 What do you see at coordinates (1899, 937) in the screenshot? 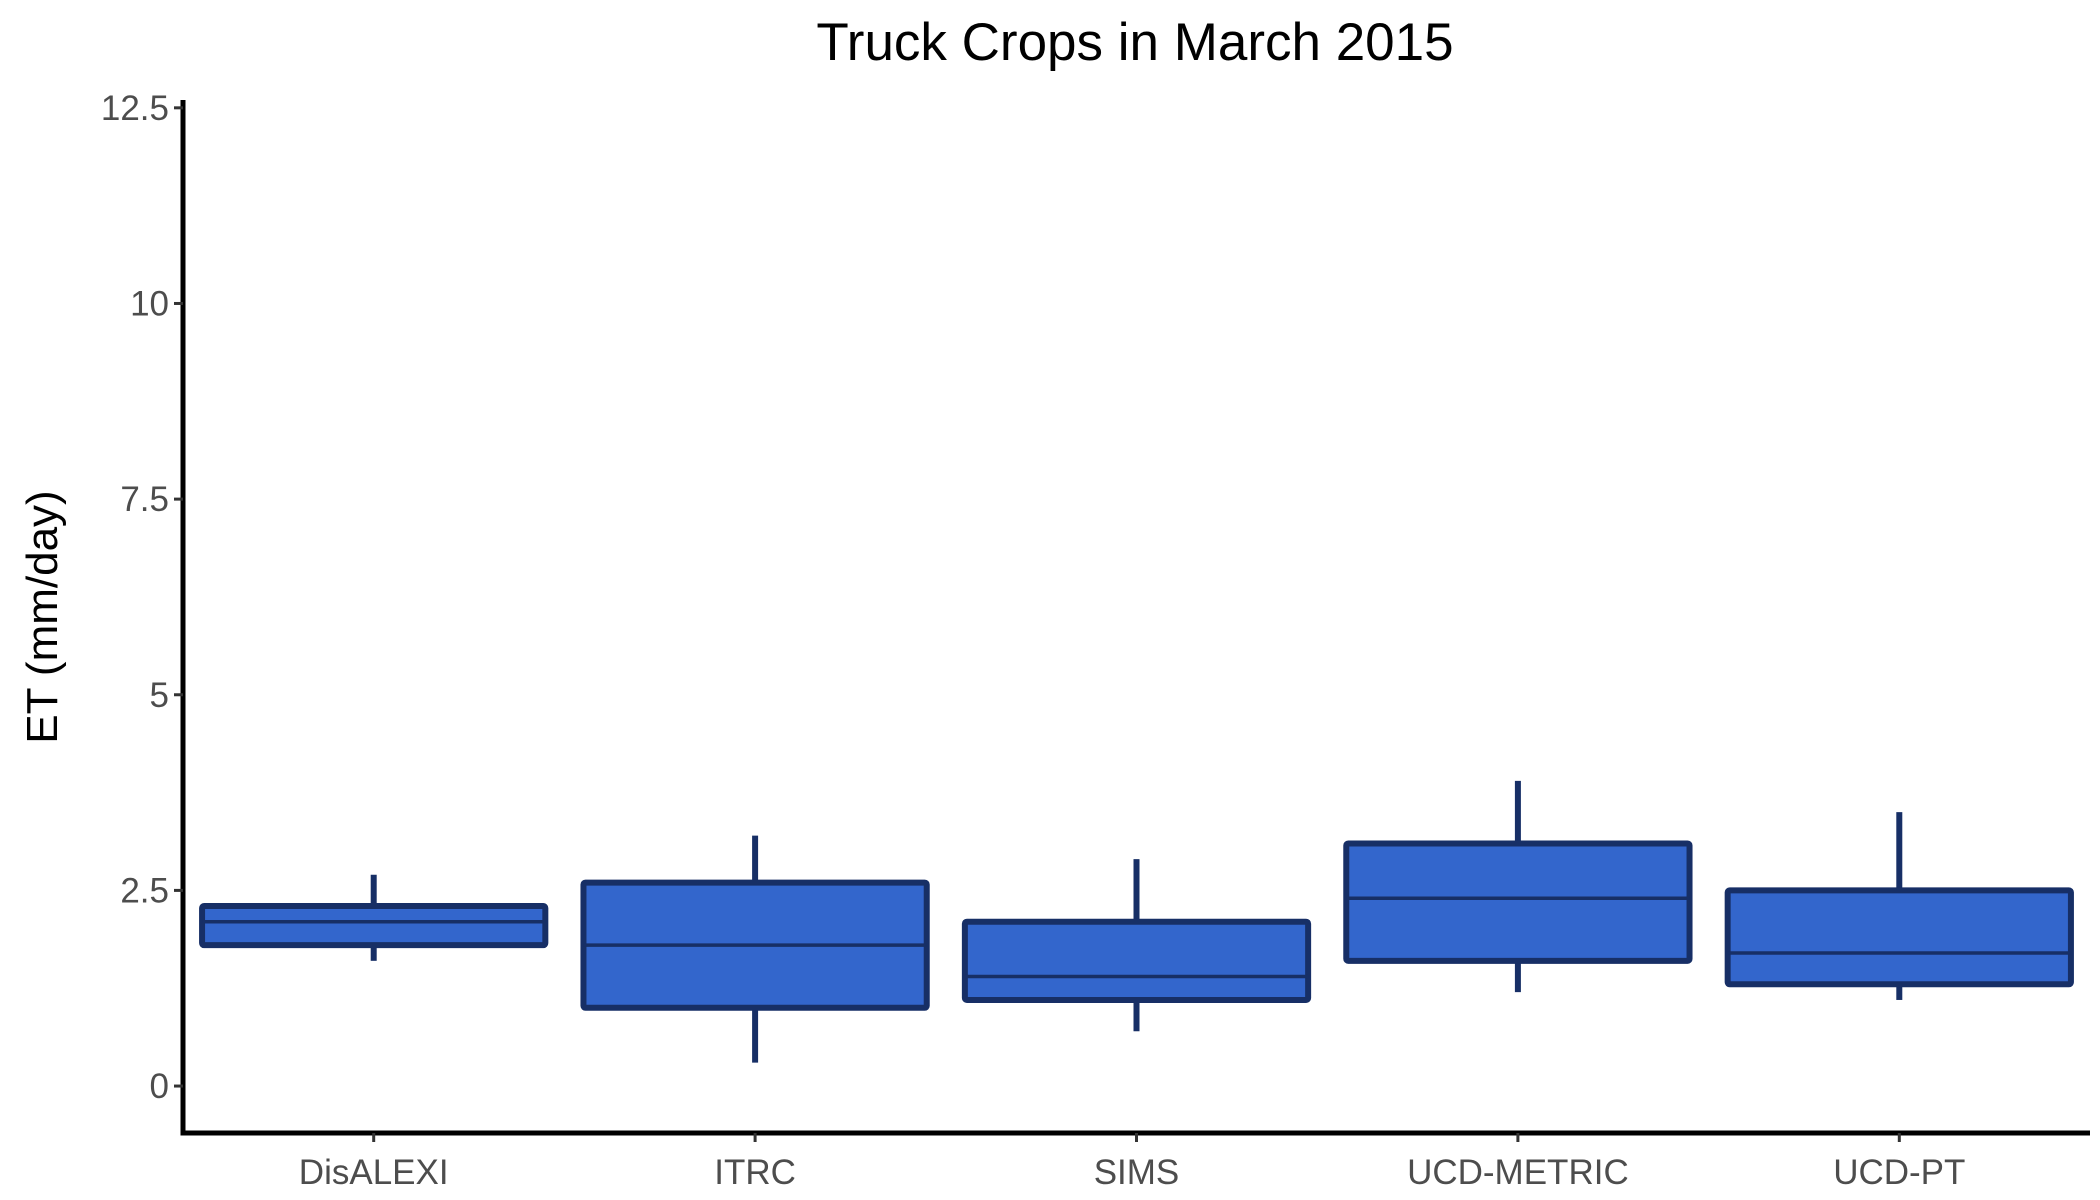
I see `box-ucd-pt` at bounding box center [1899, 937].